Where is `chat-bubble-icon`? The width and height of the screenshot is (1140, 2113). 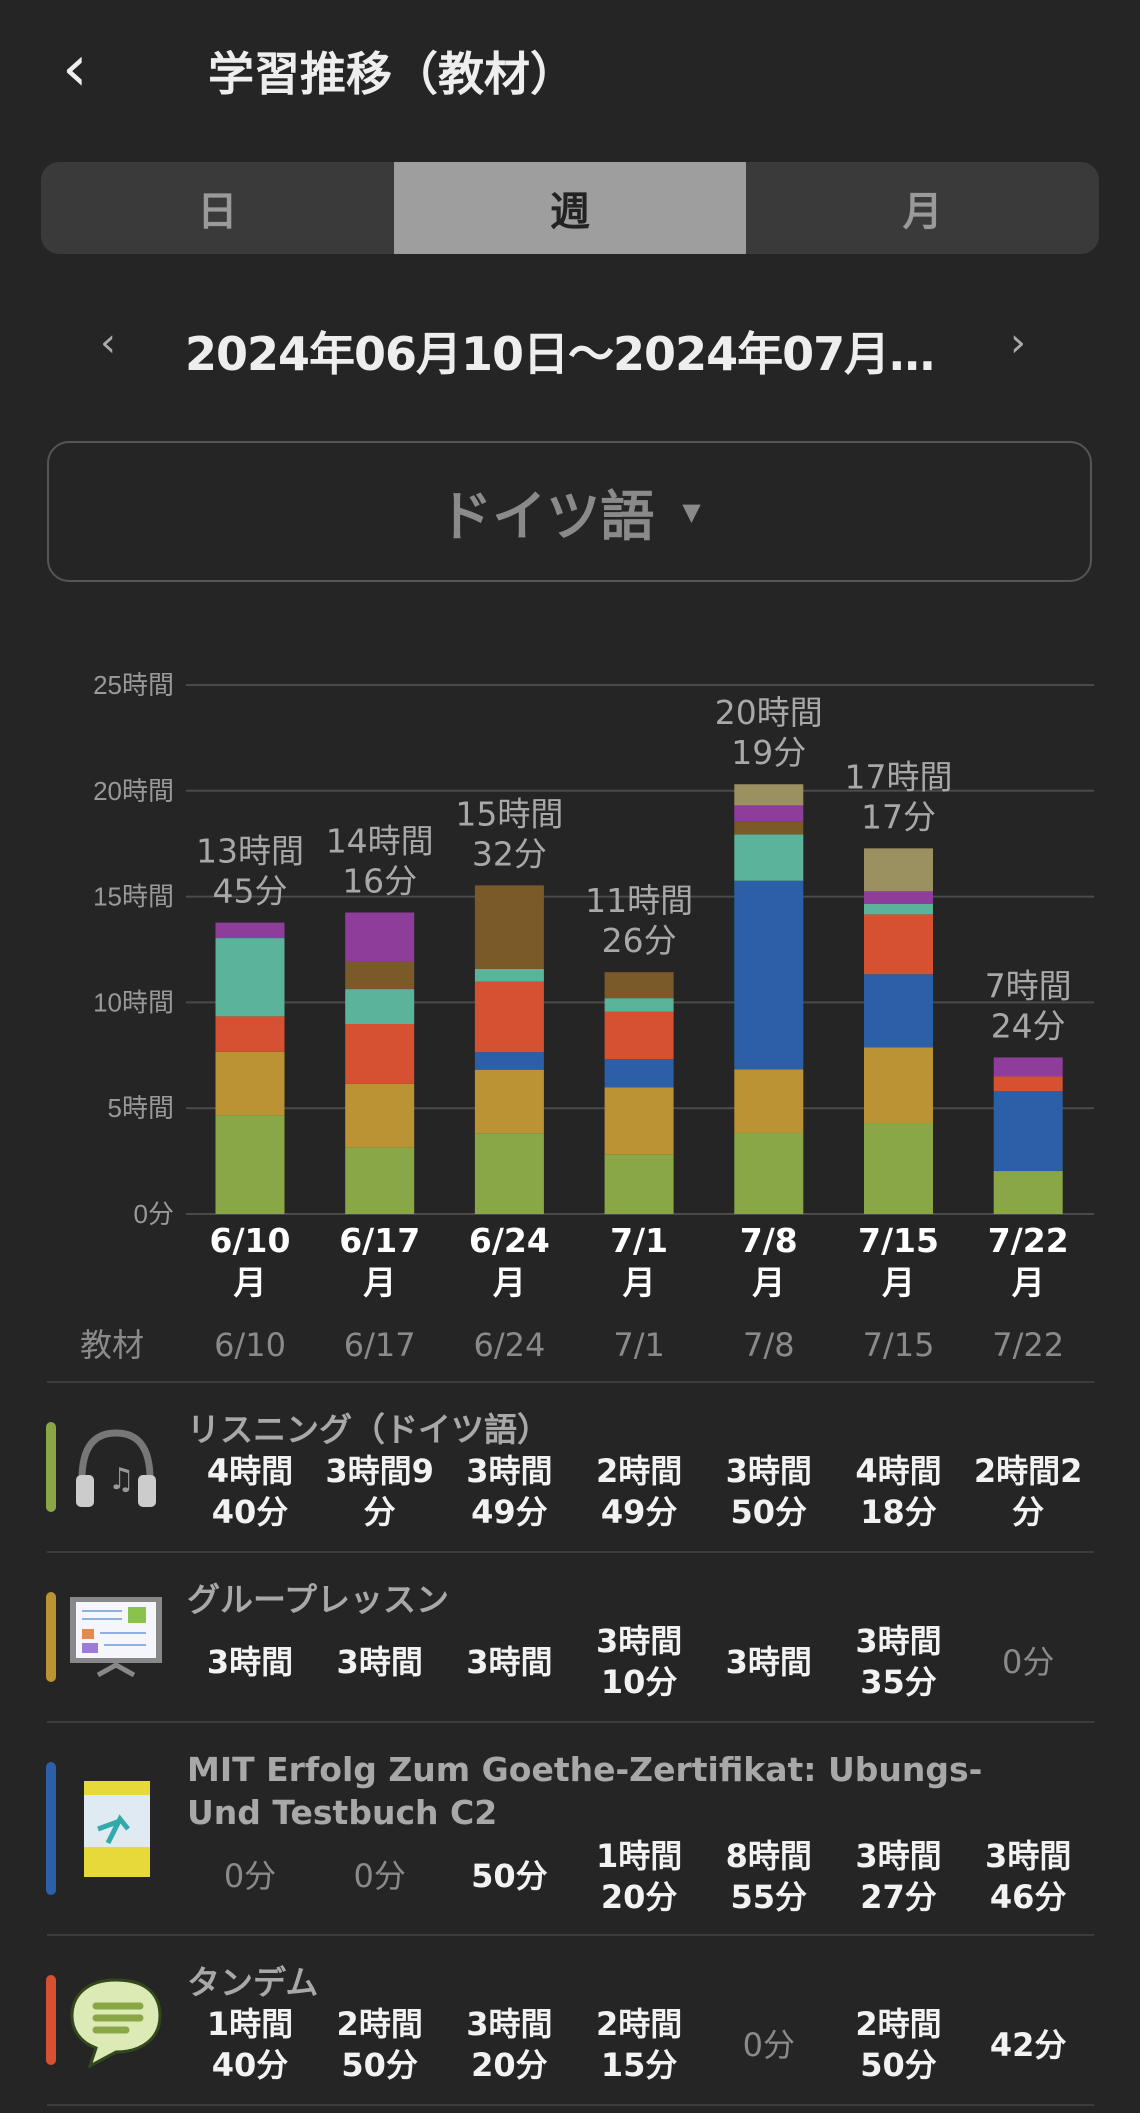 chat-bubble-icon is located at coordinates (116, 2021).